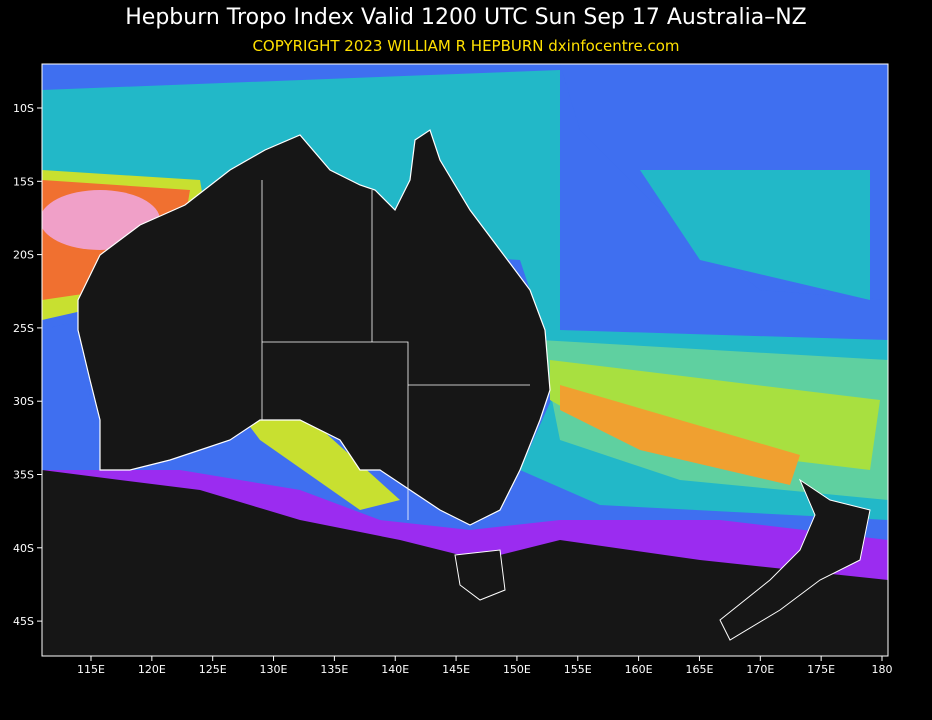 The width and height of the screenshot is (932, 720). What do you see at coordinates (315, 455) in the screenshot?
I see `field-bight` at bounding box center [315, 455].